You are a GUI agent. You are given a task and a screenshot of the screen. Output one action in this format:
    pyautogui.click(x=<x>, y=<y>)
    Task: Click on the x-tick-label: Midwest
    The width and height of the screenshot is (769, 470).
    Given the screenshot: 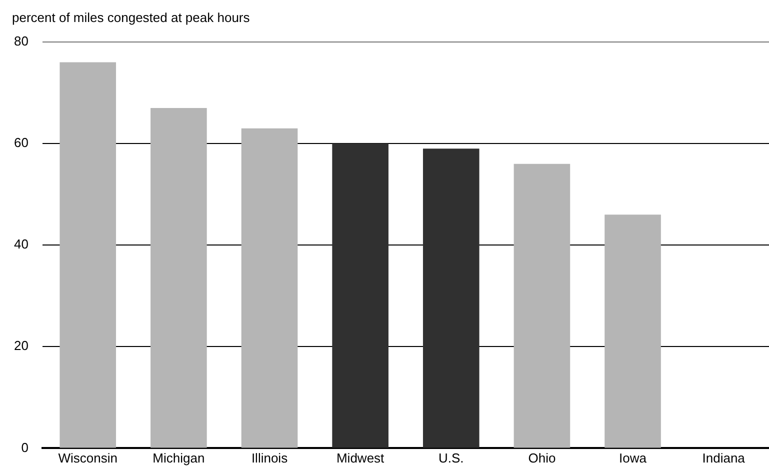 What is the action you would take?
    pyautogui.click(x=360, y=458)
    